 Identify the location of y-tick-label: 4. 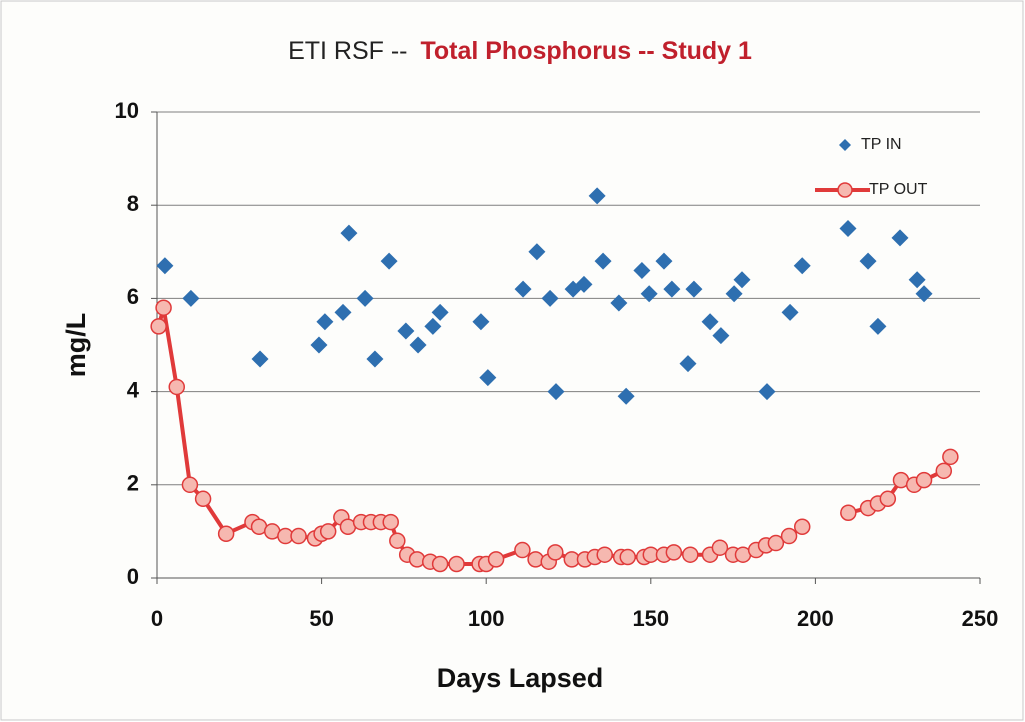
(133, 389).